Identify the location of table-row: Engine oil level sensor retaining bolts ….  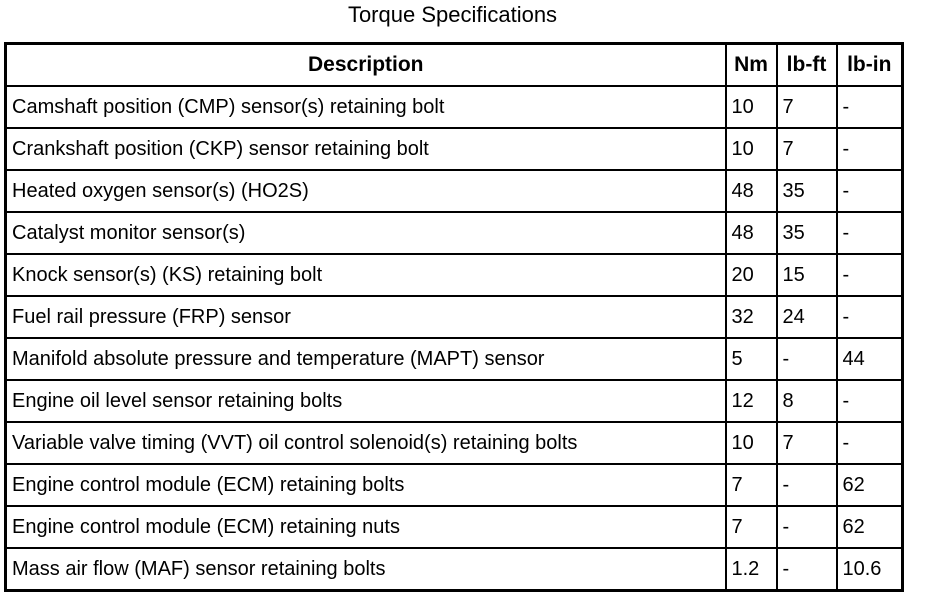
(454, 401).